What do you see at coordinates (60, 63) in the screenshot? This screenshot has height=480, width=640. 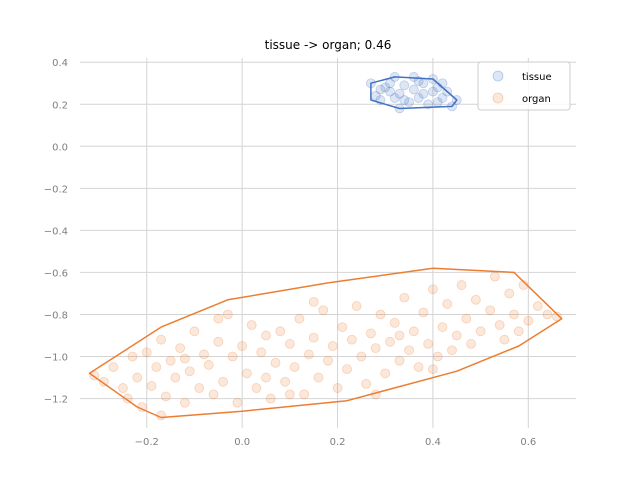 I see `y-tick-label: 0.4` at bounding box center [60, 63].